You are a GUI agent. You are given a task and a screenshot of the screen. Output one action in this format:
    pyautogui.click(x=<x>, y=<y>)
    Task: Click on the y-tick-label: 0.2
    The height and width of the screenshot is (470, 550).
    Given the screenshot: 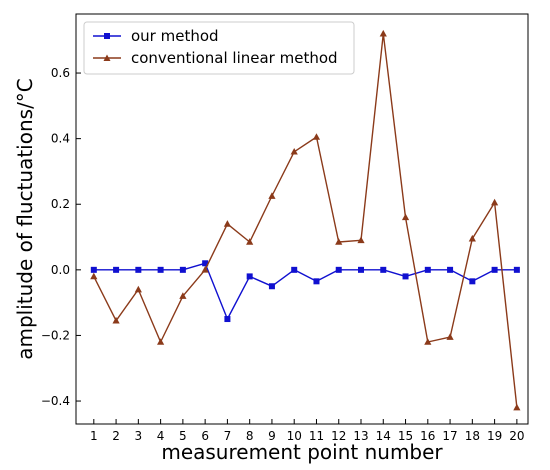 What is the action you would take?
    pyautogui.click(x=60, y=204)
    